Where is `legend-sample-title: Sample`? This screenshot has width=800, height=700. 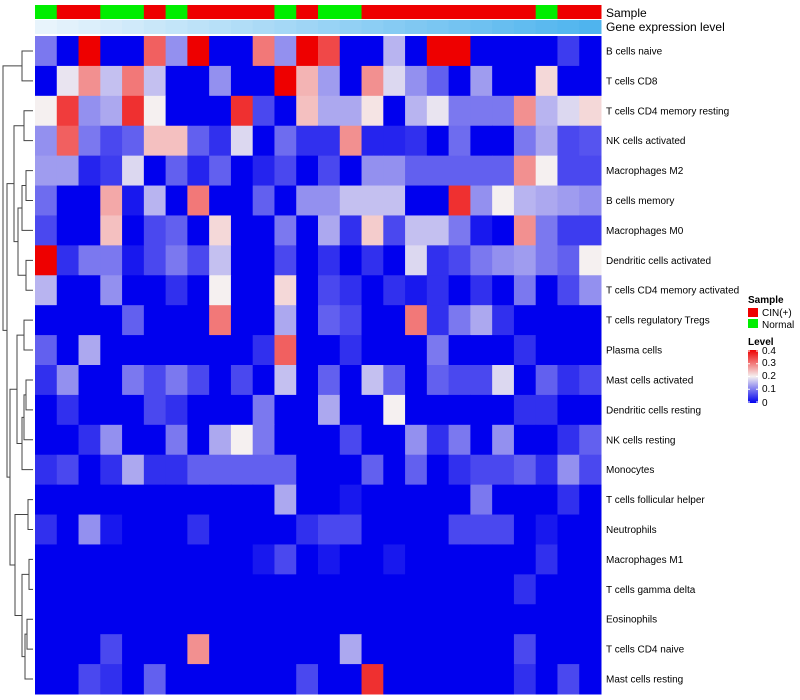
legend-sample-title: Sample is located at coordinates (766, 300).